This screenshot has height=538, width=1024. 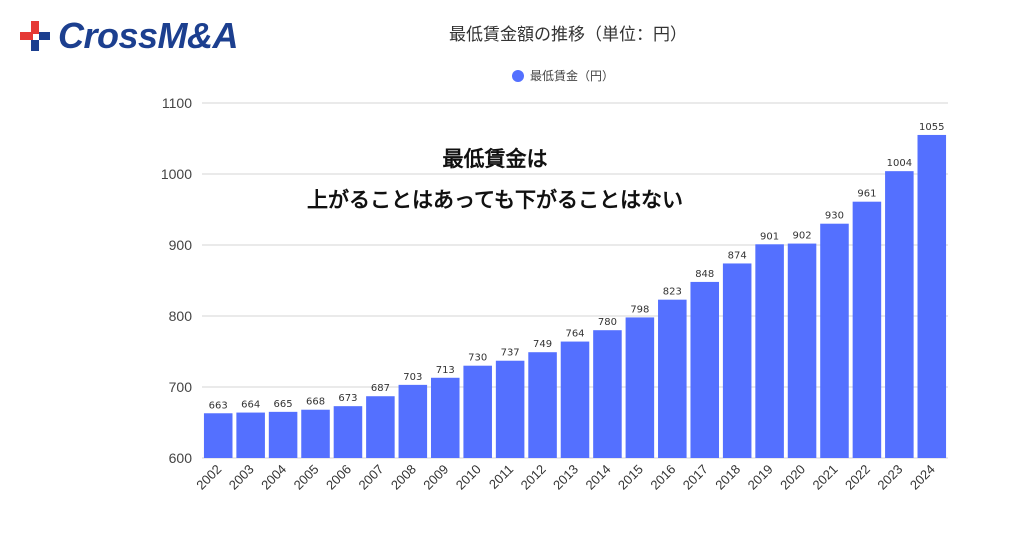 What do you see at coordinates (403, 477) in the screenshot?
I see `x-tick-label: 2008` at bounding box center [403, 477].